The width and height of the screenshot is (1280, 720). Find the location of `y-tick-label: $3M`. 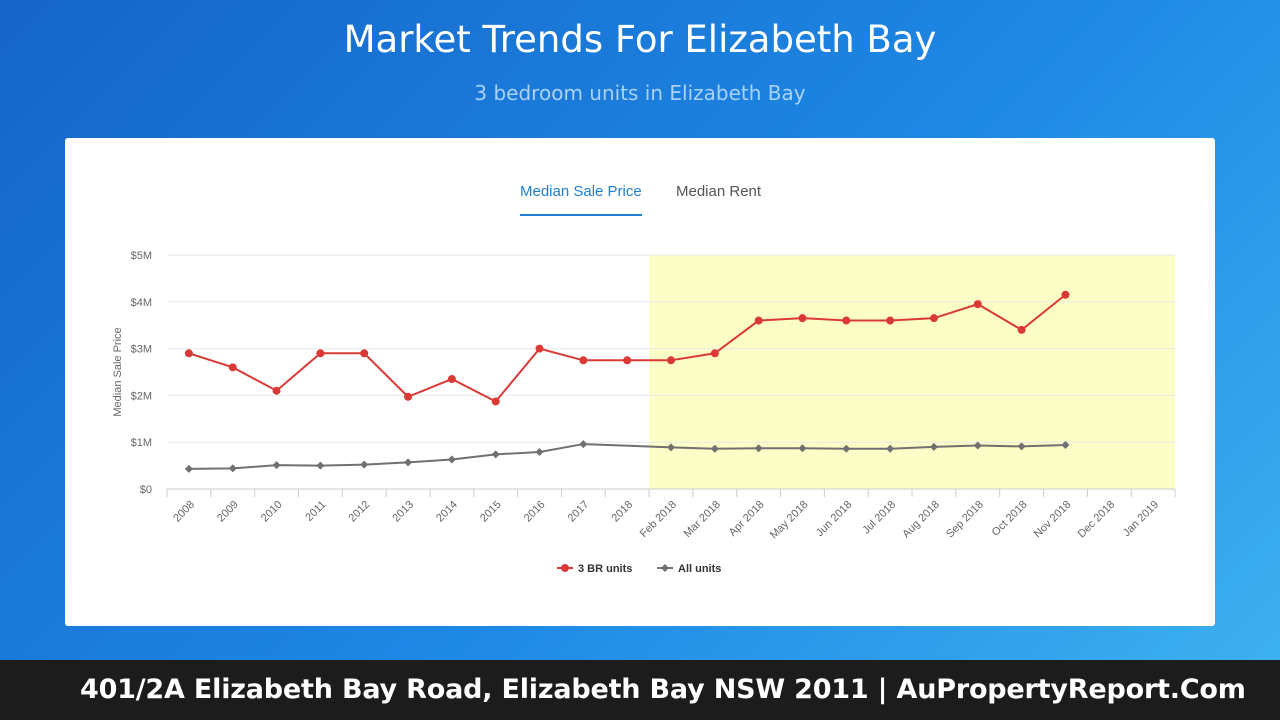

y-tick-label: $3M is located at coordinates (141, 350).